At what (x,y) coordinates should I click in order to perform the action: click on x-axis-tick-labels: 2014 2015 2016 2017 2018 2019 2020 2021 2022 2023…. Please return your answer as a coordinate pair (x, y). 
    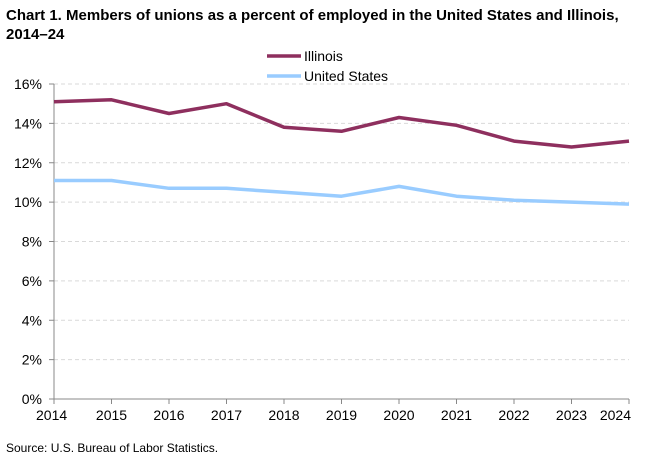
    Looking at the image, I should click on (333, 415).